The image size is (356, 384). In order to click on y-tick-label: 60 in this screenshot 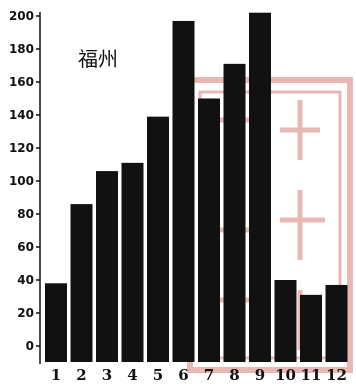, I will do `click(25, 247)`.